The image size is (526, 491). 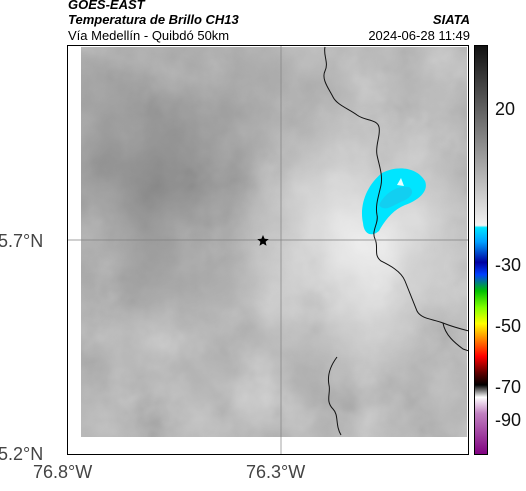 I want to click on cold-cloud-core, so click(x=396, y=197).